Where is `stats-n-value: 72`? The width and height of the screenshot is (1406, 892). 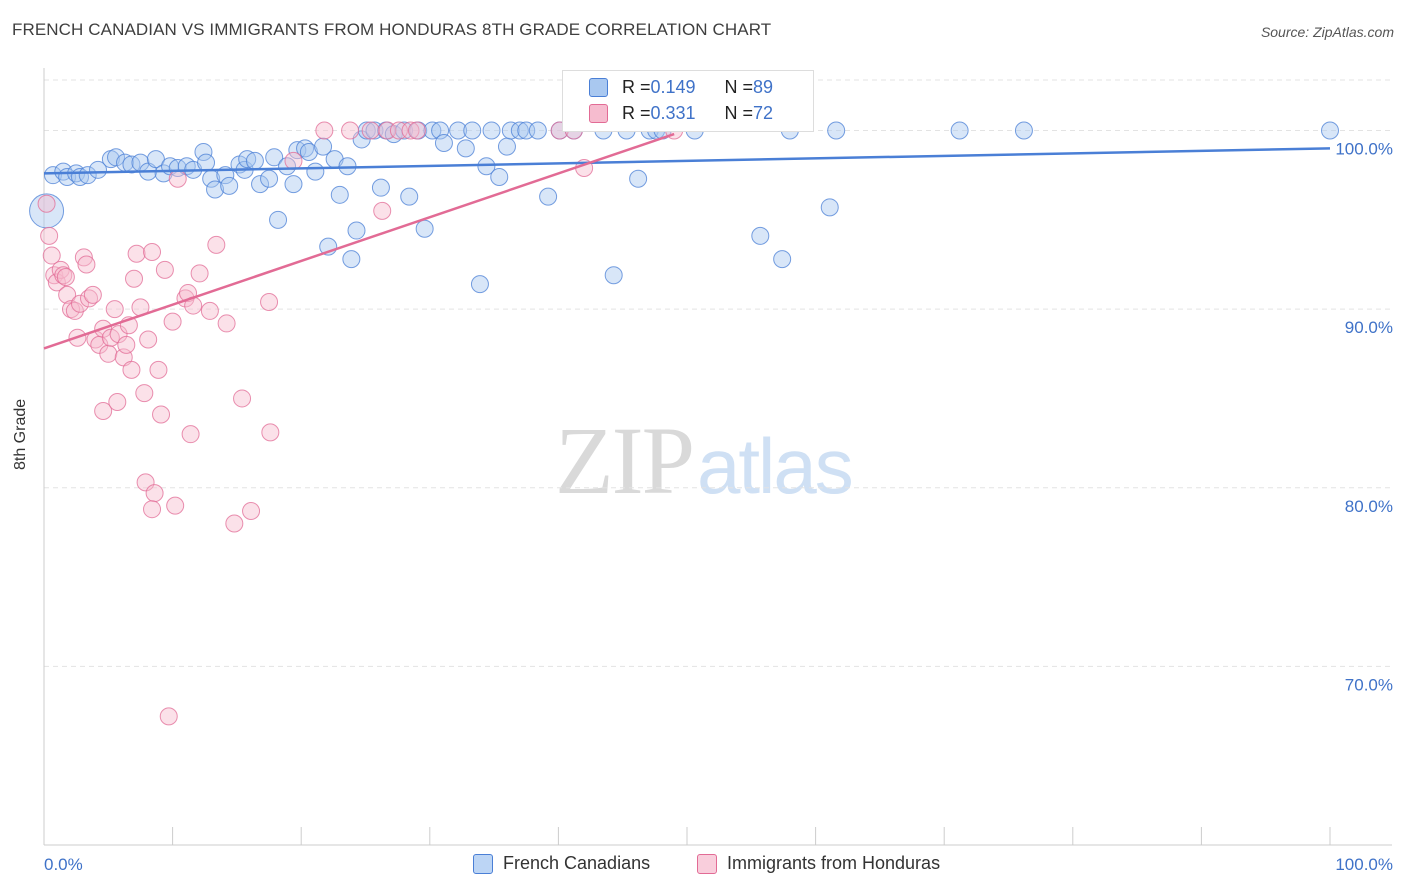
stats-n-value: 72 is located at coordinates (763, 113).